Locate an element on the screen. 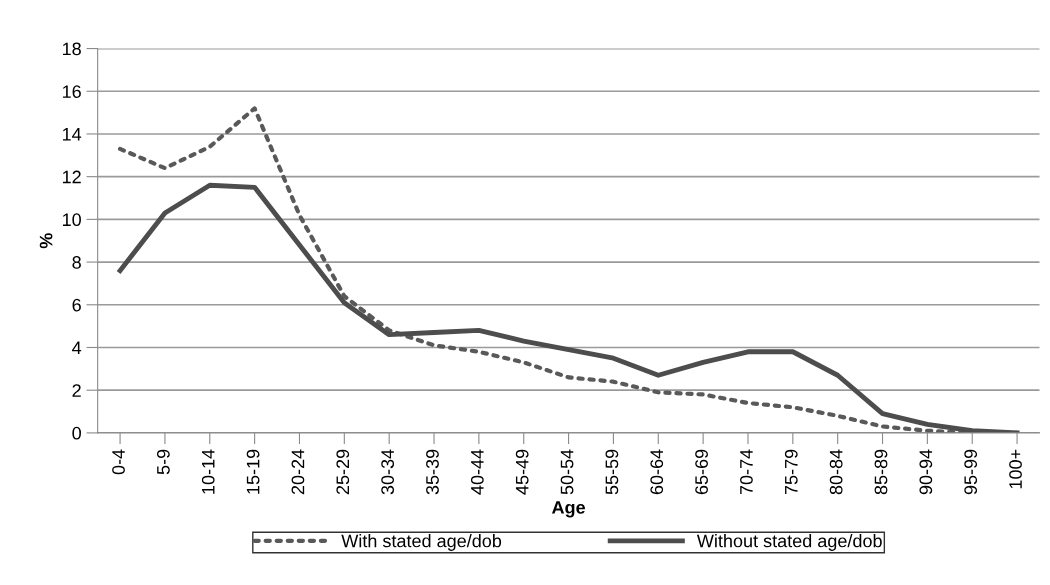 The height and width of the screenshot is (585, 1050). x-tick-label: 25-29 is located at coordinates (343, 472).